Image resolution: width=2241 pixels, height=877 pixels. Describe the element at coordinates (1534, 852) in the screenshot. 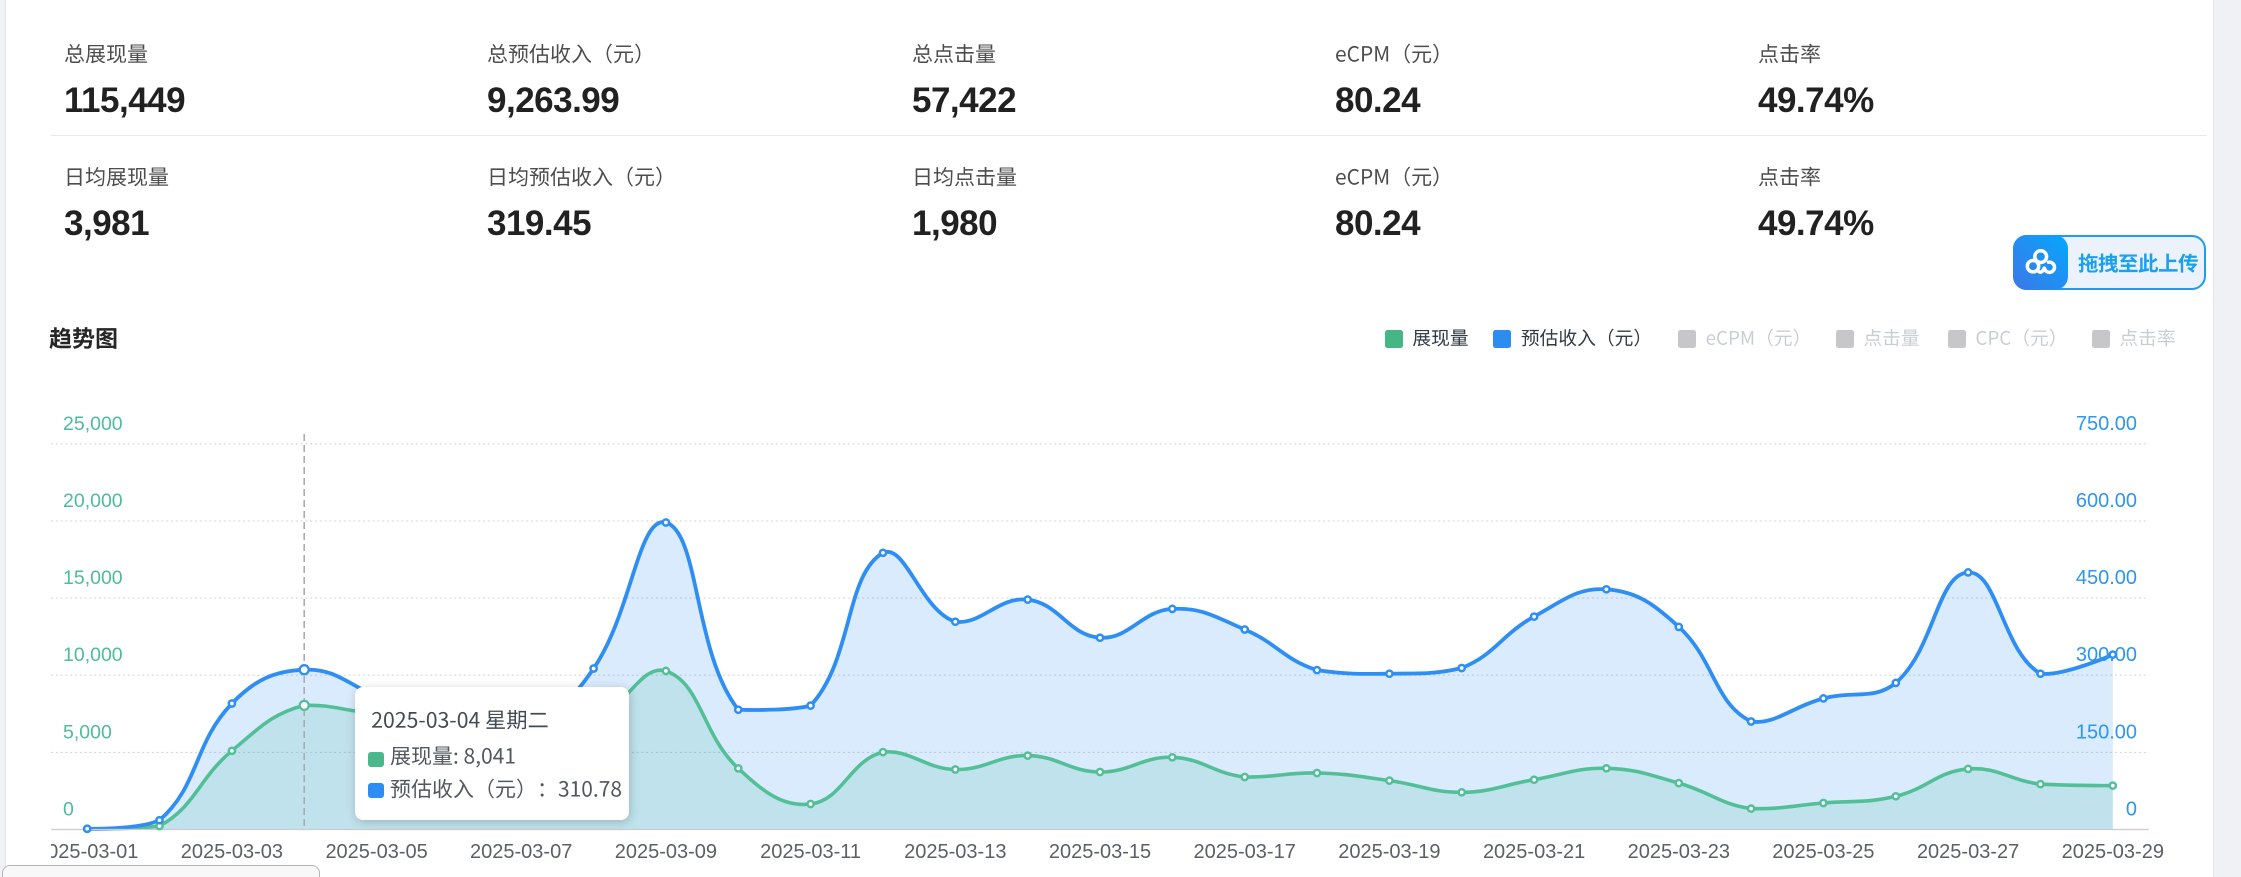

I see `svg-text: 2025-03-21` at that location.